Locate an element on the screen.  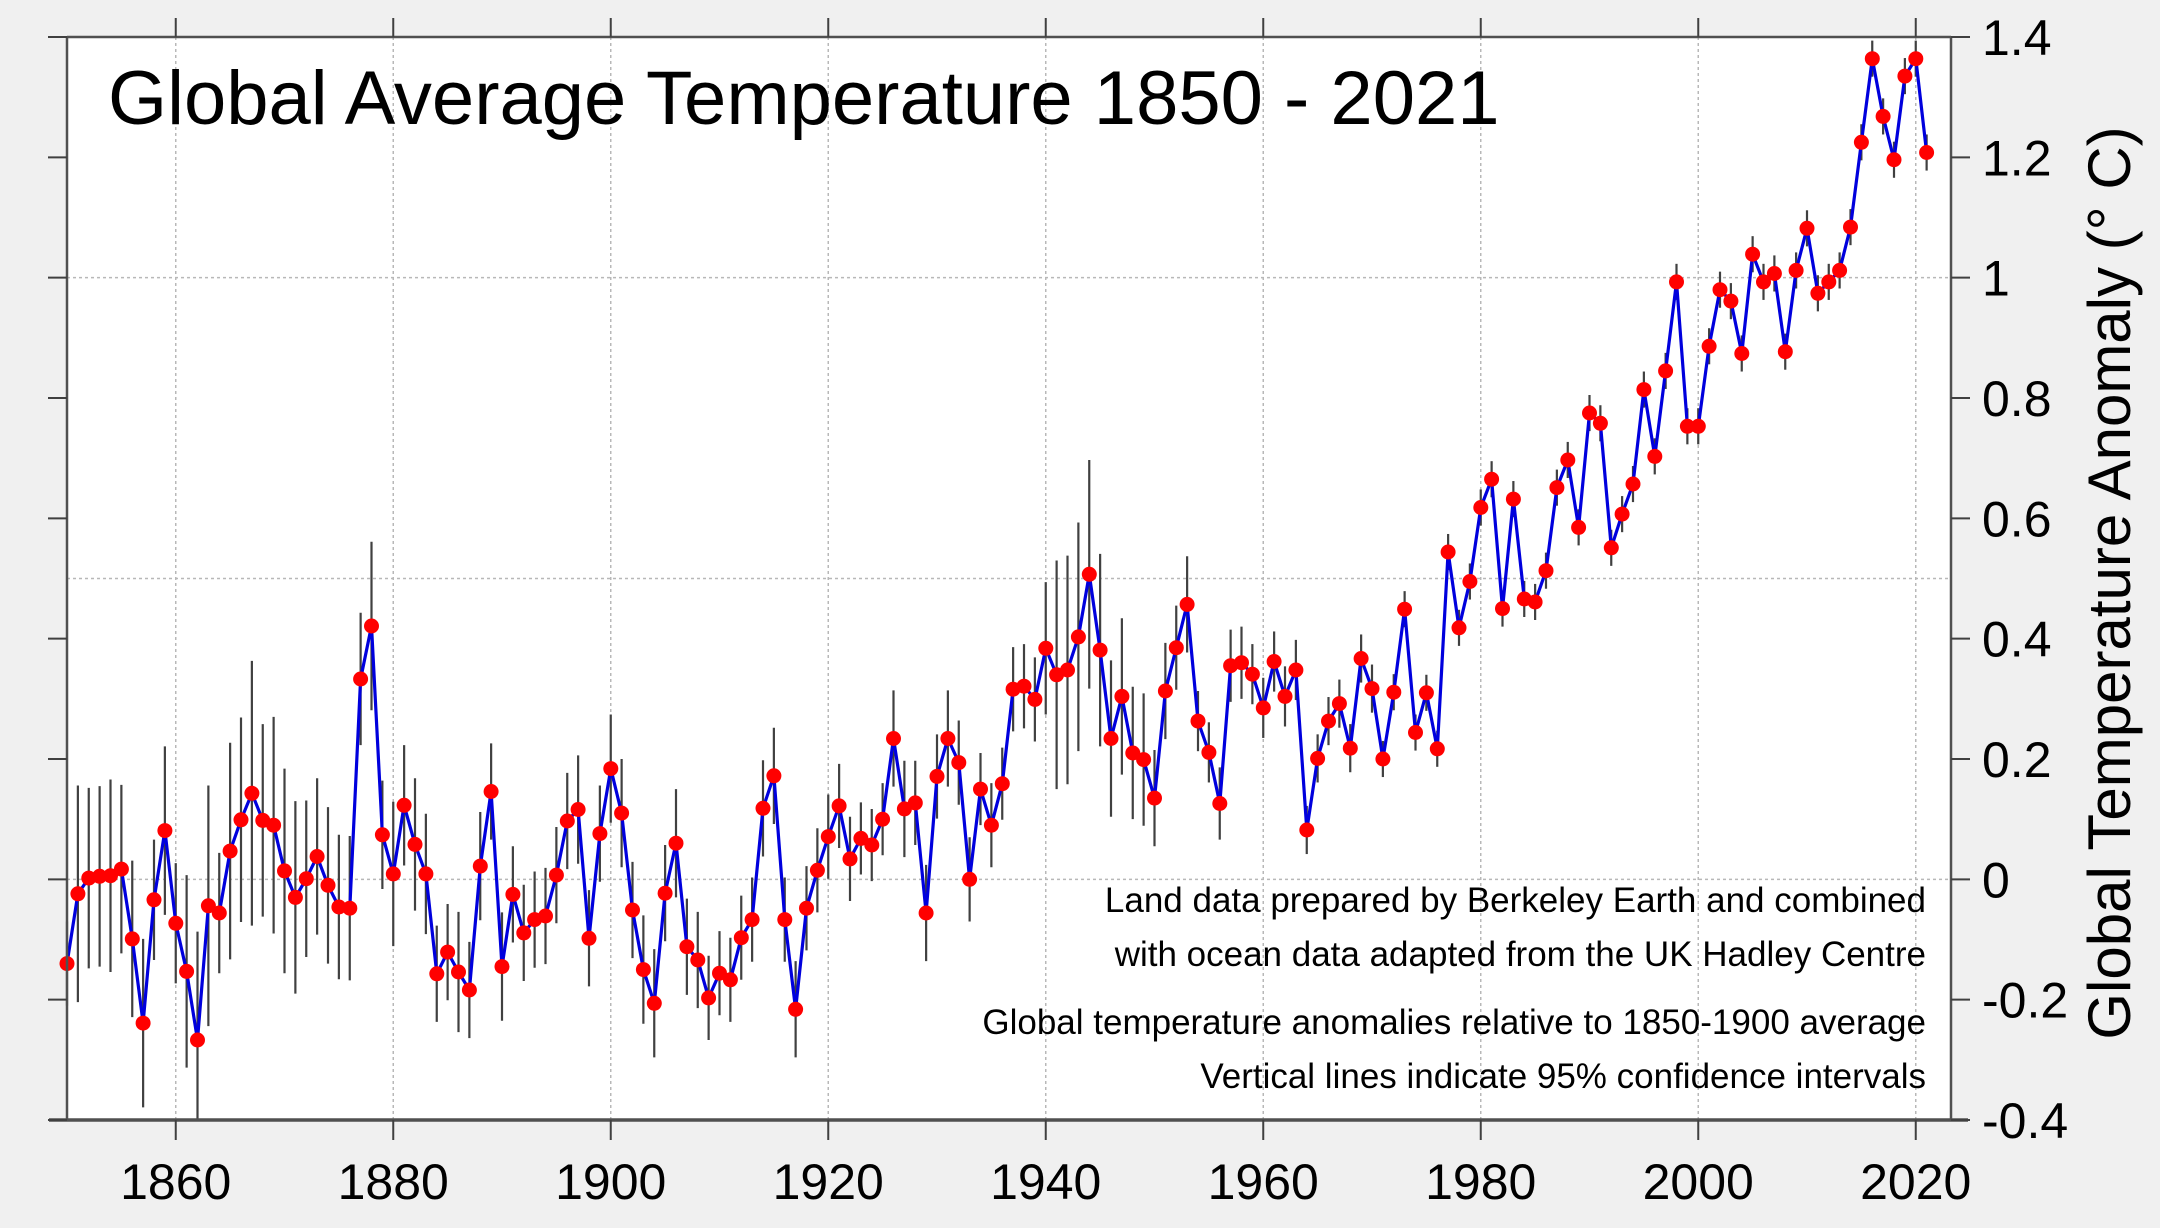
y-tick-label: -0.4 is located at coordinates (2025, 1121).